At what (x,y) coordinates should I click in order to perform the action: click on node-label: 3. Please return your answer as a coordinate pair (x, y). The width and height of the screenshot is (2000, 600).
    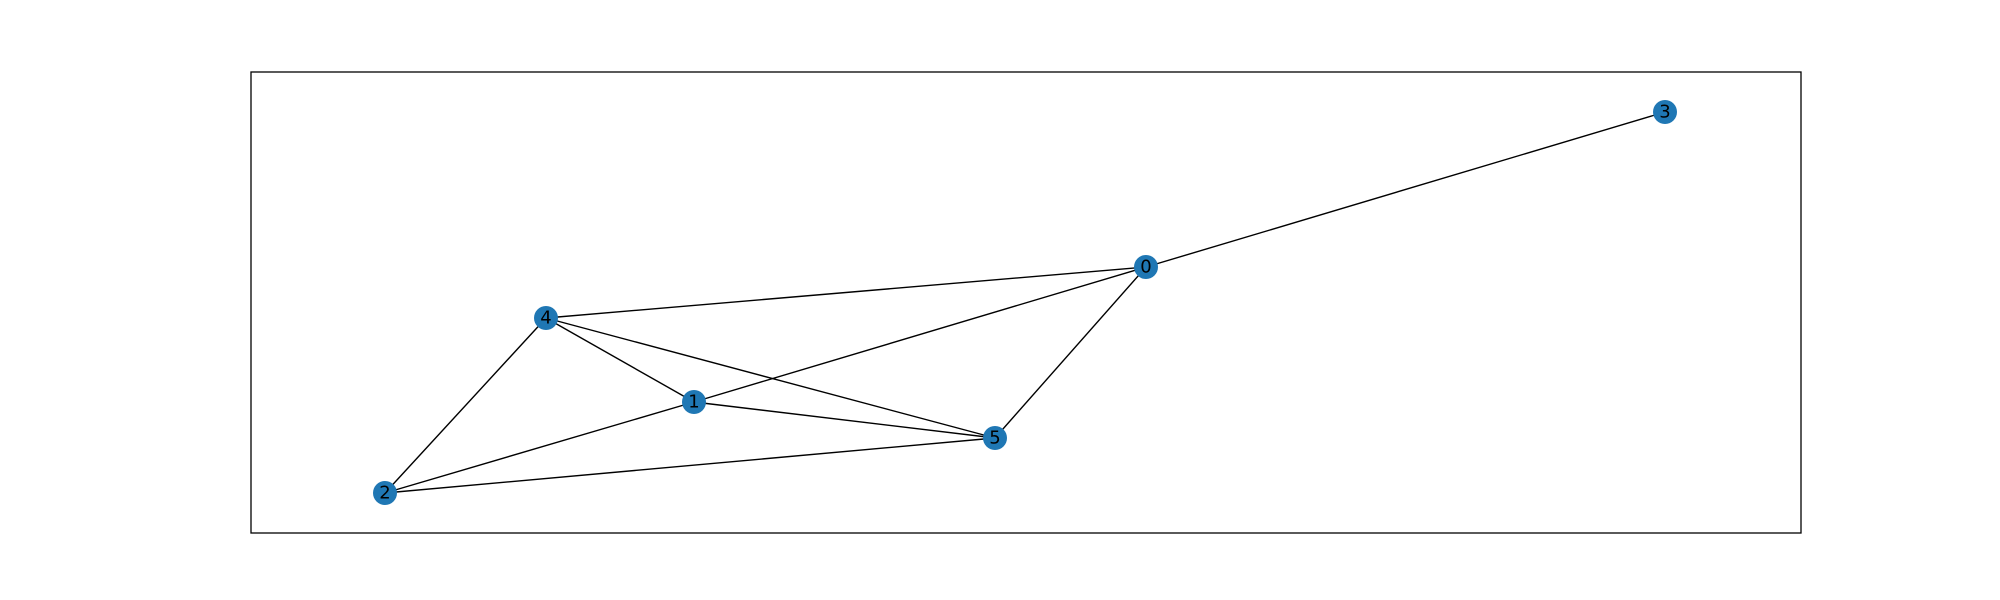
    Looking at the image, I should click on (1664, 112).